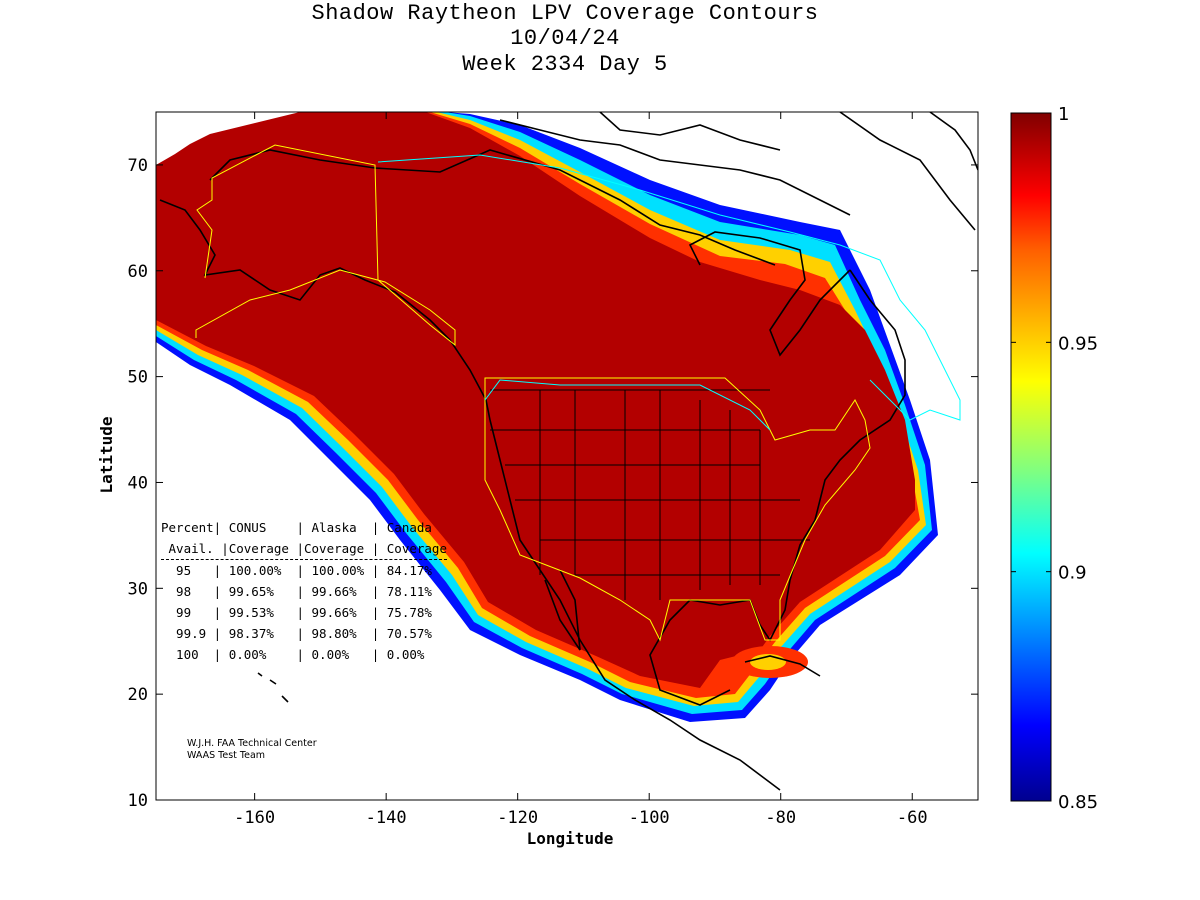 This screenshot has height=900, width=1200. Describe the element at coordinates (517, 818) in the screenshot. I see `x-tick-label: -120` at that location.